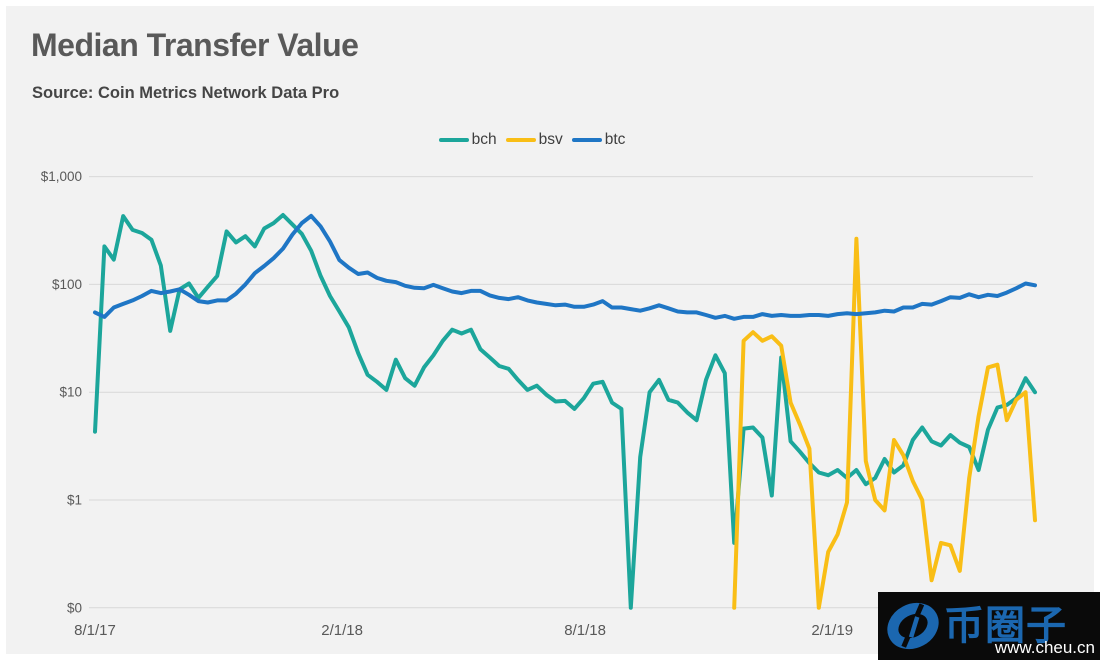 This screenshot has width=1100, height=660. What do you see at coordinates (186, 93) in the screenshot?
I see `source-caption: Source: Coin Metrics Network Data Pro` at bounding box center [186, 93].